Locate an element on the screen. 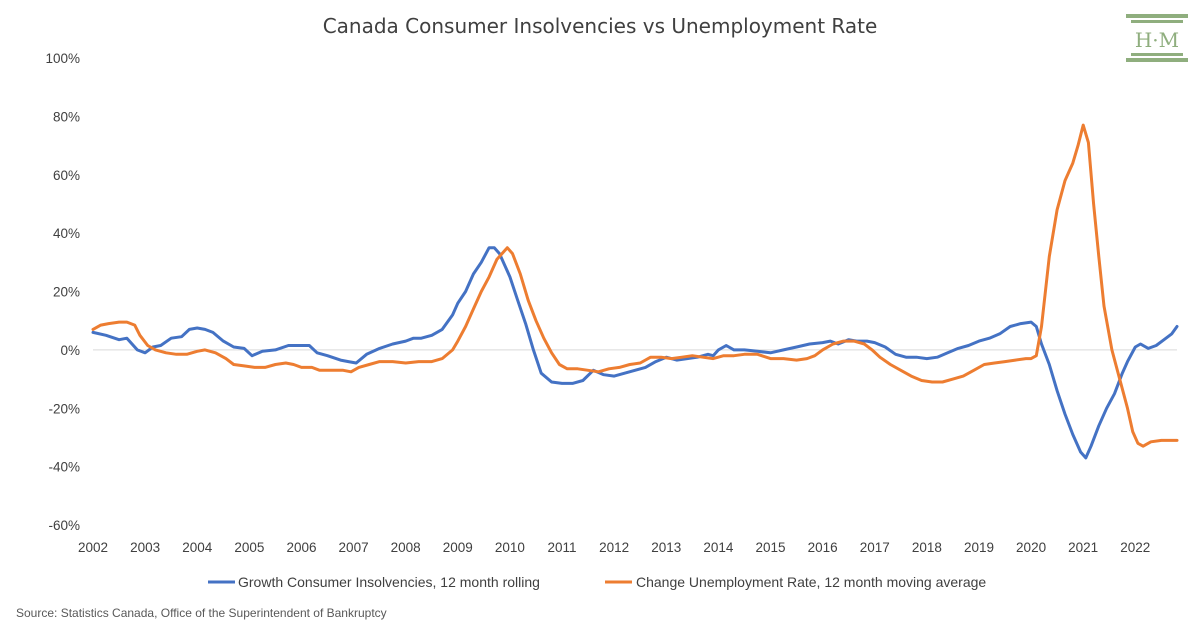 This screenshot has width=1200, height=625. y-tick-label: 100% is located at coordinates (62, 58).